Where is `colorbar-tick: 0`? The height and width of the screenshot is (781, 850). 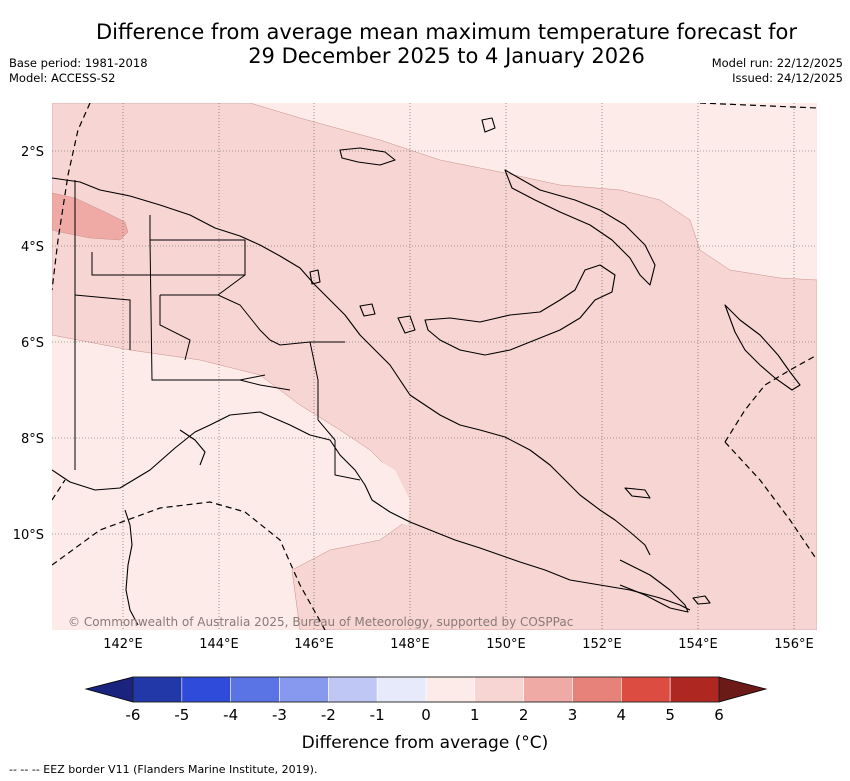 colorbar-tick: 0 is located at coordinates (426, 715).